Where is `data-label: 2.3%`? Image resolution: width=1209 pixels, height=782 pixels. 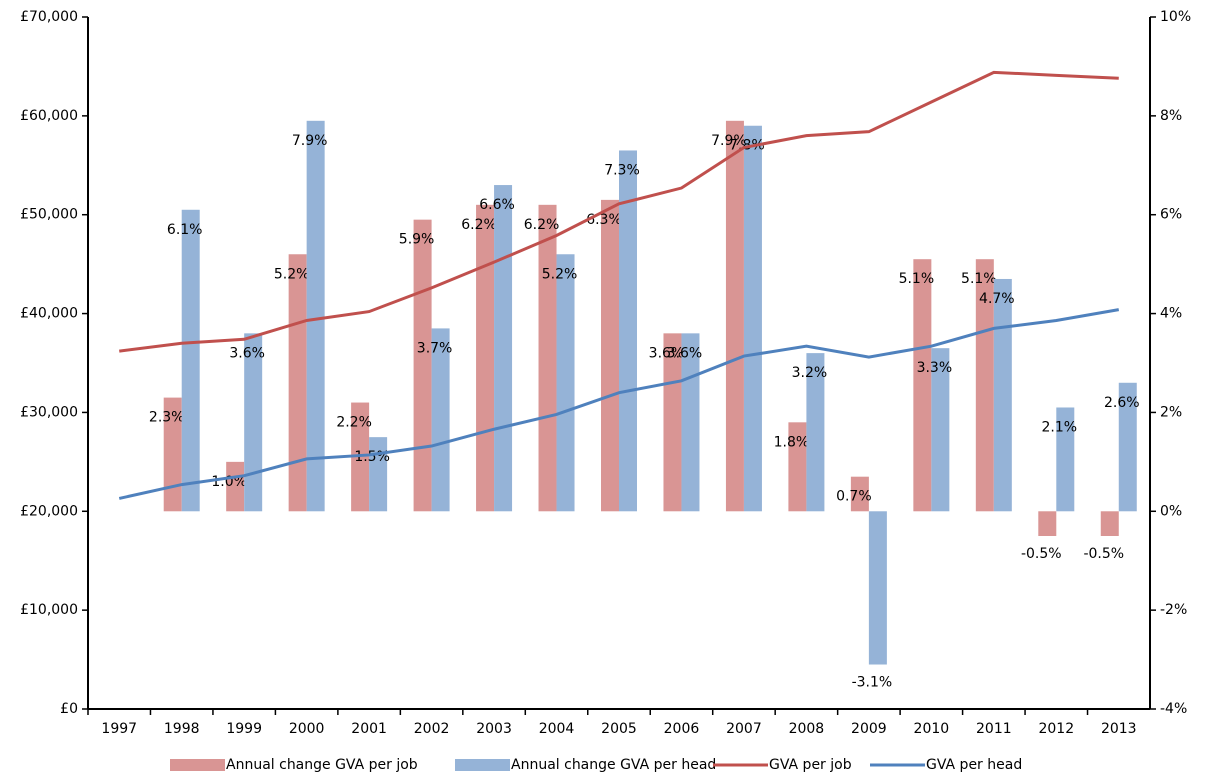 data-label: 2.3% is located at coordinates (167, 418).